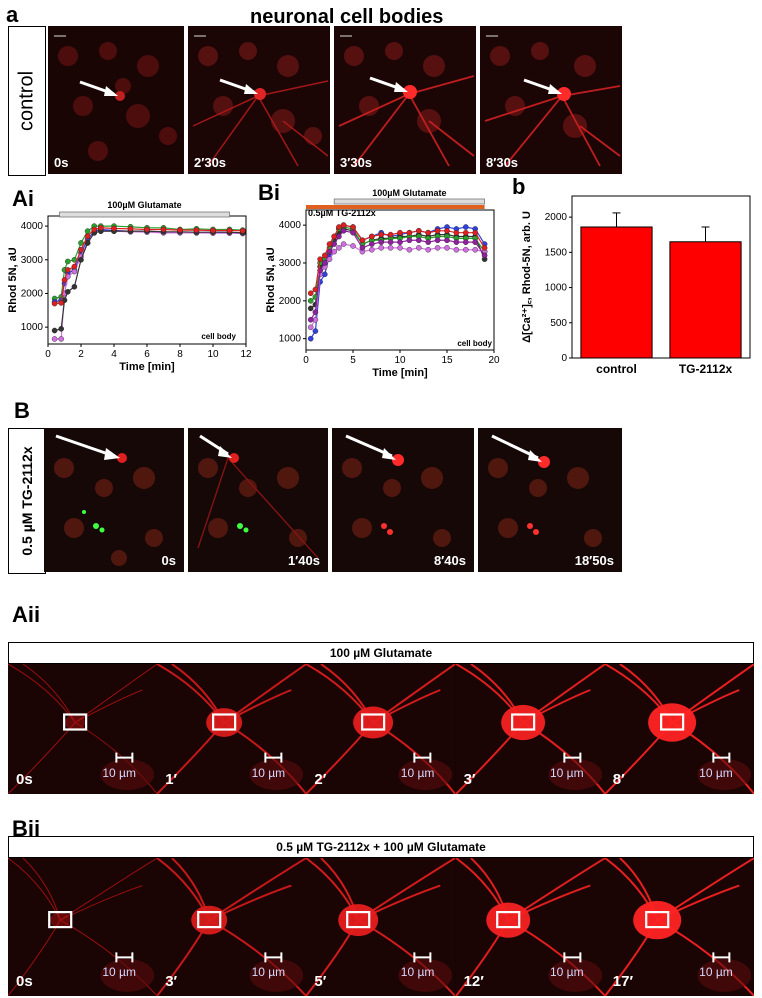 This screenshot has width=762, height=998. Describe the element at coordinates (530, 927) in the screenshot. I see `strip-frame: 12′ 10 µm` at that location.